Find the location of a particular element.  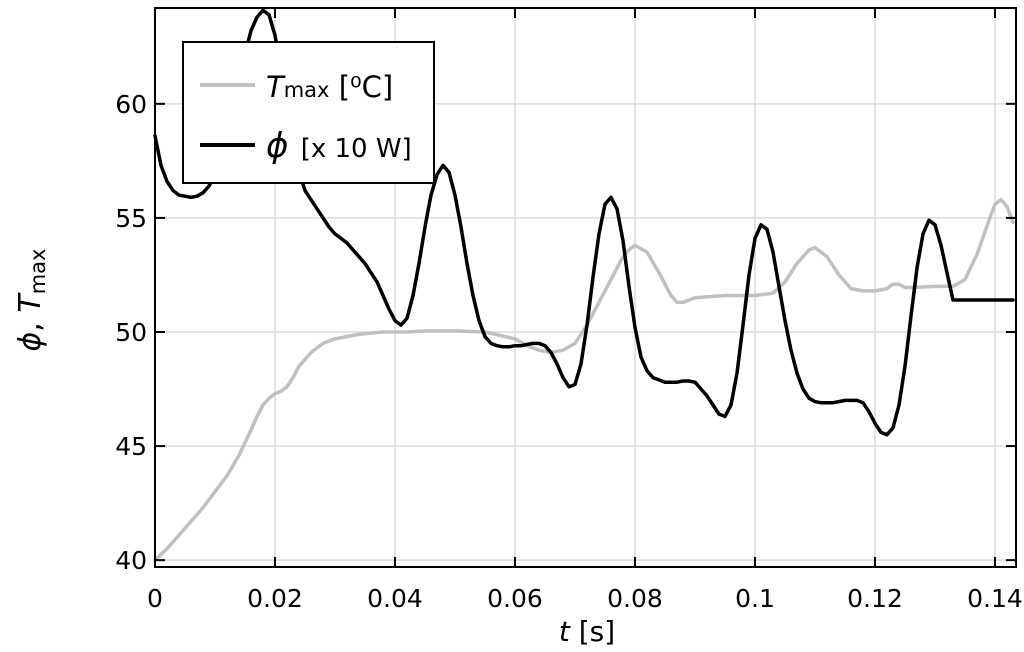

x-tick-label: 0.1 is located at coordinates (755, 598).